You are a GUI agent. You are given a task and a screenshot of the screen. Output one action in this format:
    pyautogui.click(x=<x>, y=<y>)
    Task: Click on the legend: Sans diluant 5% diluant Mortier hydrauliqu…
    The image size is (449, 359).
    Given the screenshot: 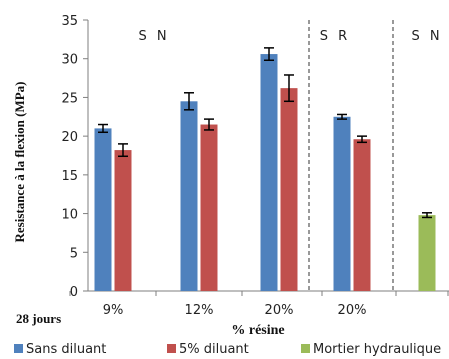 What is the action you would take?
    pyautogui.click(x=227, y=349)
    